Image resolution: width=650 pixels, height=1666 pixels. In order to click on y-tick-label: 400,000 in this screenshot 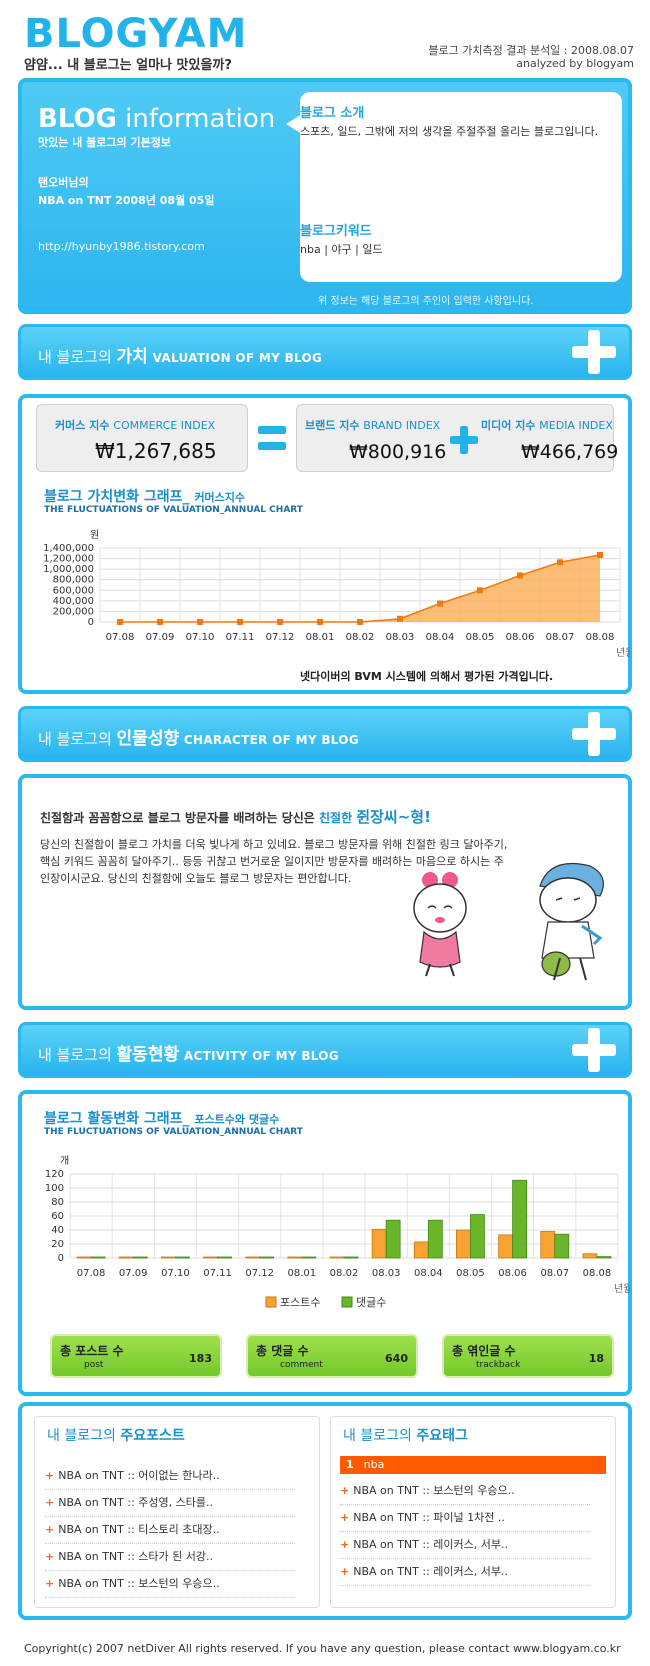, I will do `click(73, 601)`.